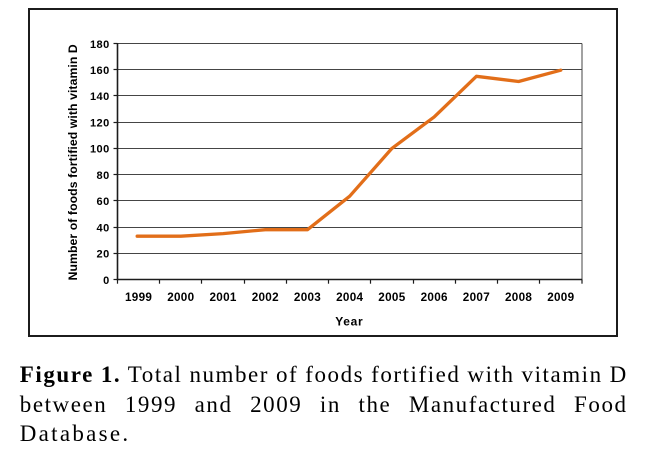 Image resolution: width=649 pixels, height=456 pixels. Describe the element at coordinates (103, 255) in the screenshot. I see `svg-text: 20` at that location.